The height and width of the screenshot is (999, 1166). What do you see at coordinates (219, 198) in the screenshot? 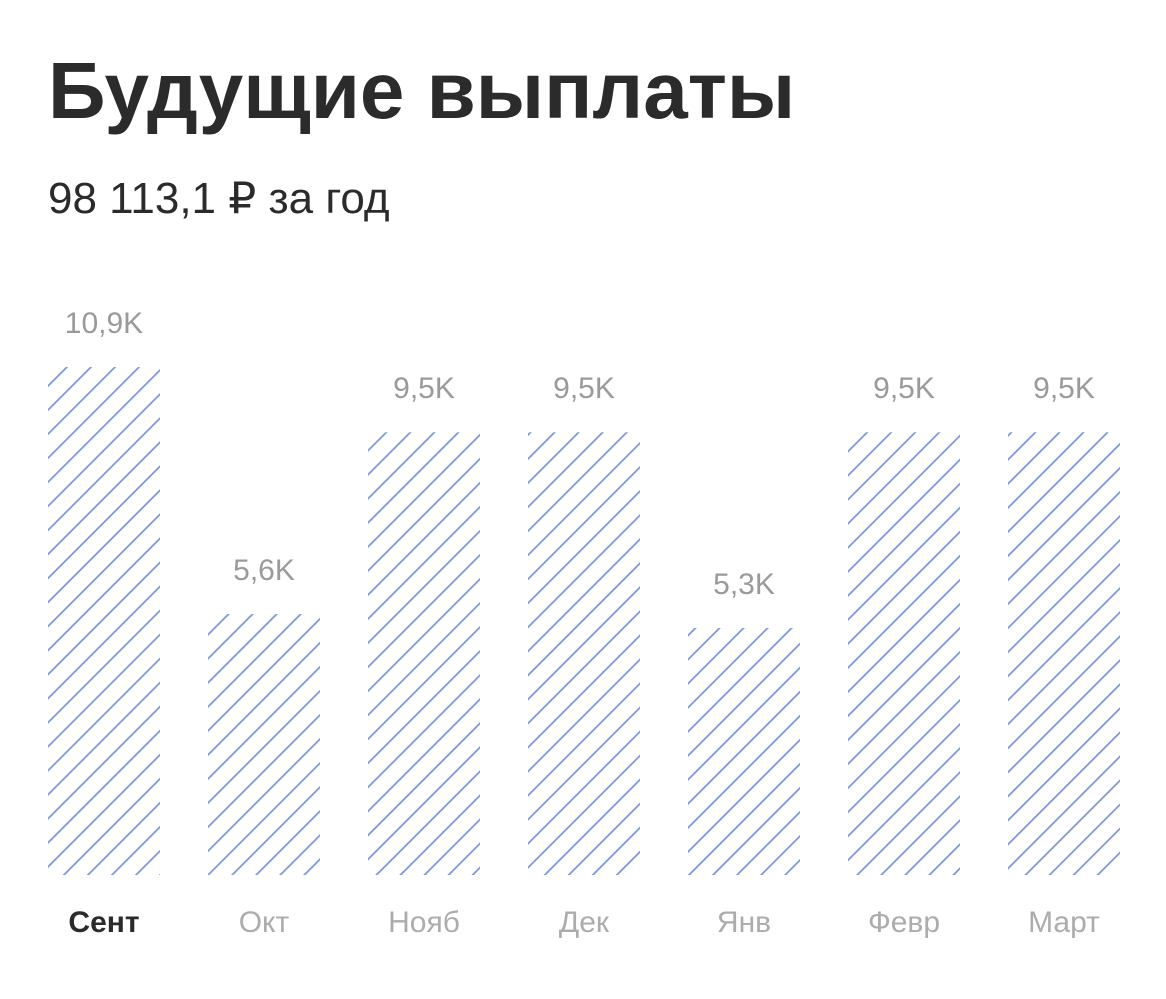
I see `chart-subtitle: 98 113,1 ₽ за год` at bounding box center [219, 198].